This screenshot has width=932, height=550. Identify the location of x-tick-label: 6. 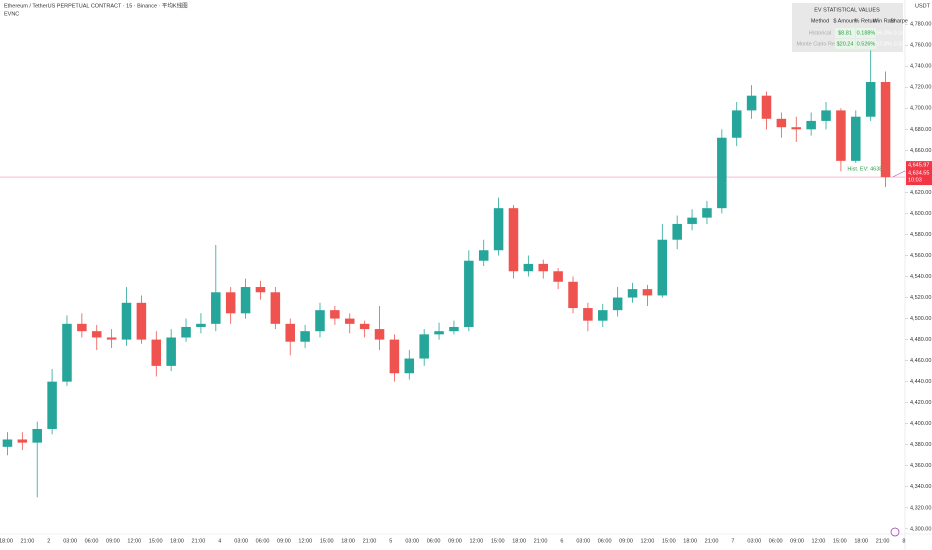
(561, 541).